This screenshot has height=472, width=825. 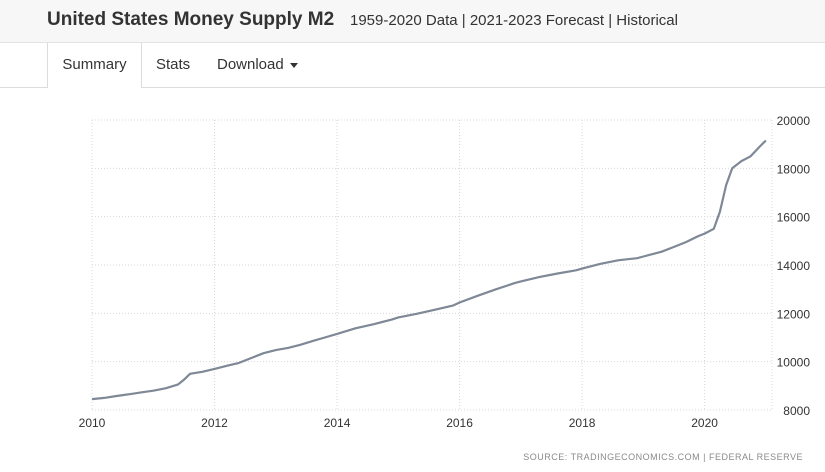 What do you see at coordinates (459, 423) in the screenshot?
I see `x-tick-label: 2016` at bounding box center [459, 423].